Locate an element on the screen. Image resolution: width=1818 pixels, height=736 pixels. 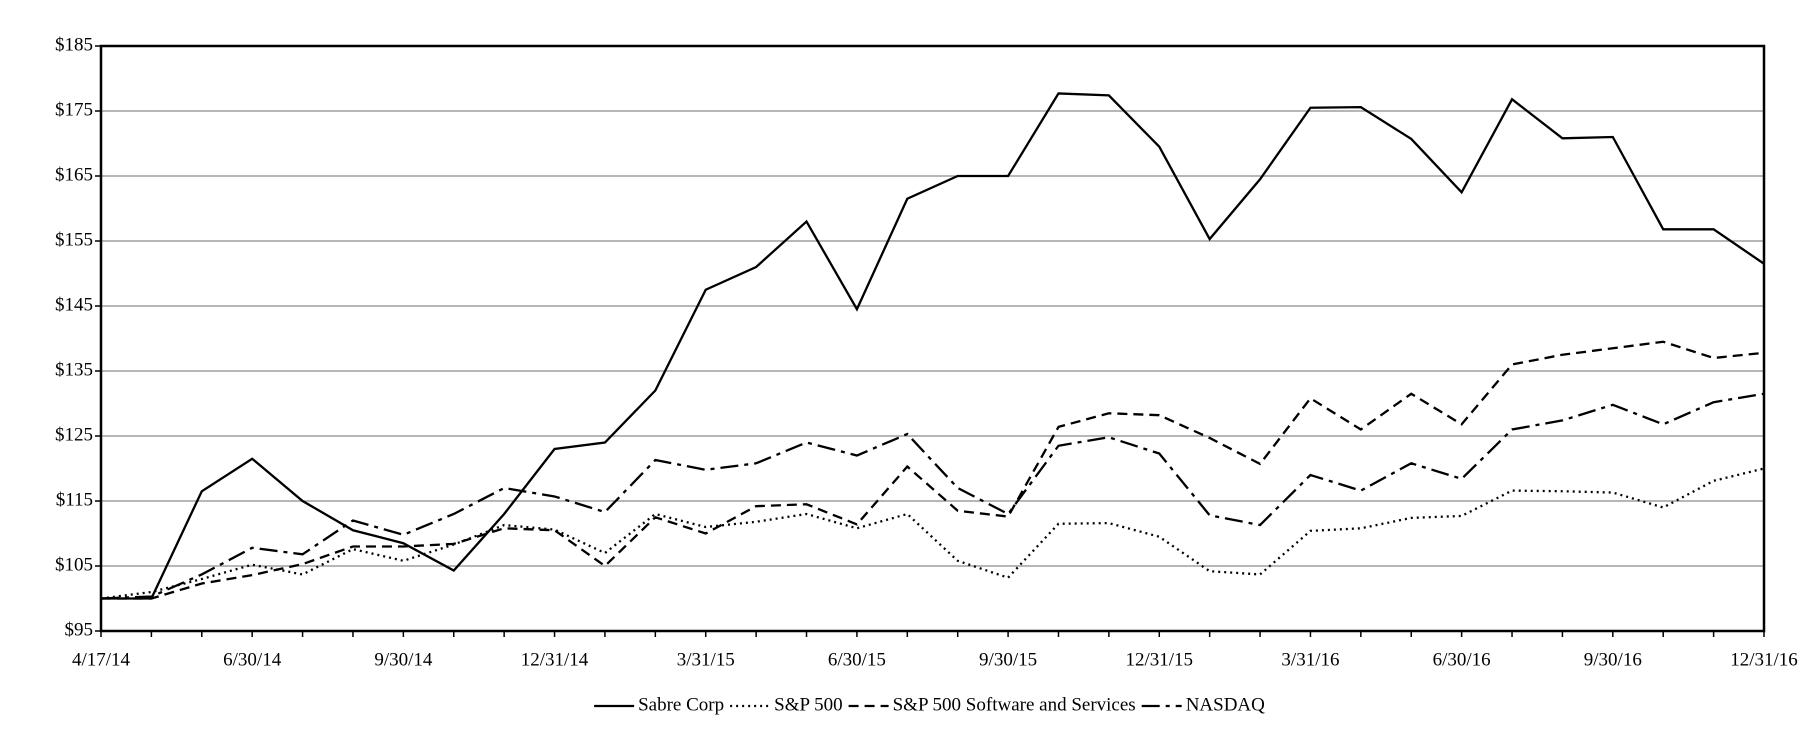
y-tick-label: $145 is located at coordinates (74, 304).